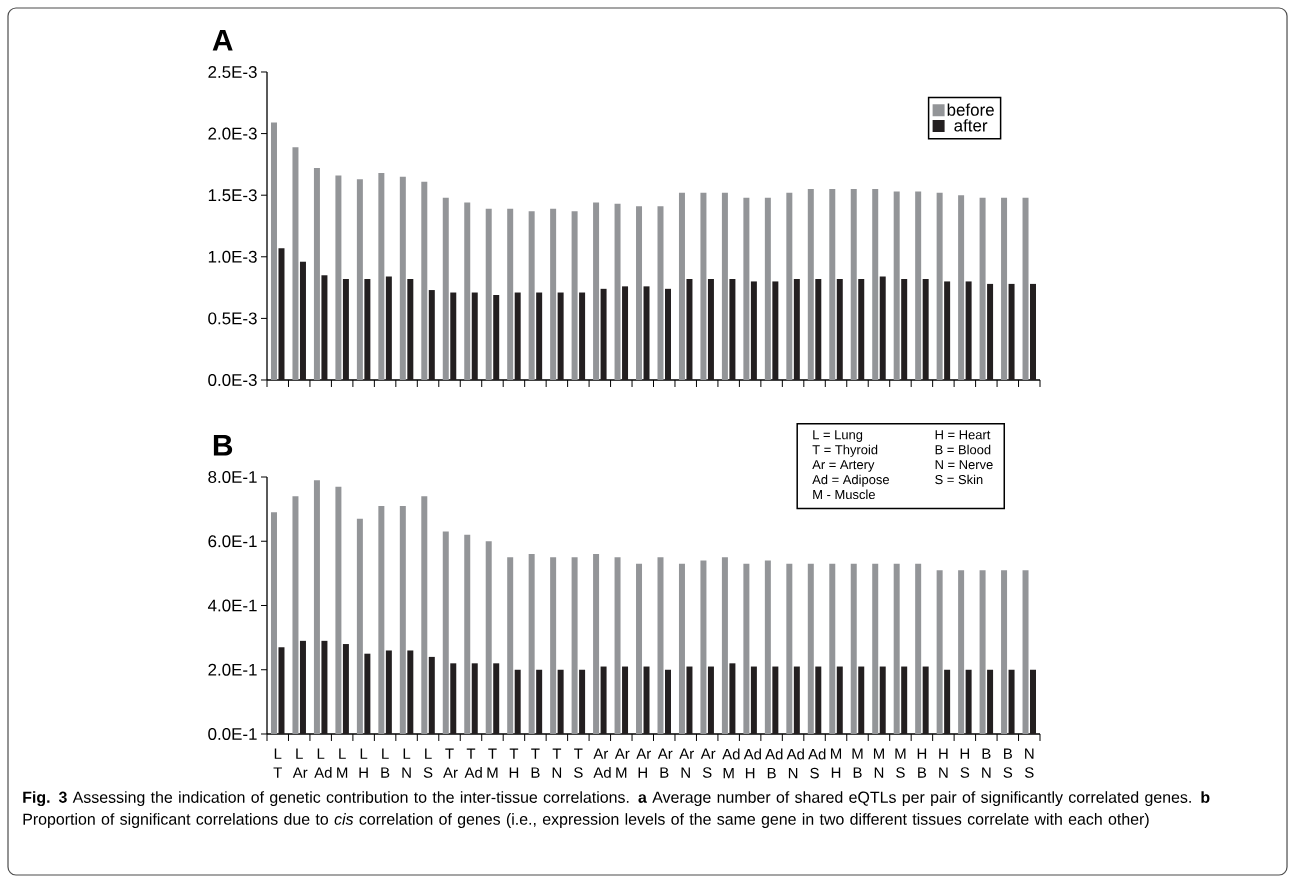 The width and height of the screenshot is (1295, 883). Describe the element at coordinates (857, 763) in the screenshot. I see `x-tick-label: M B` at that location.